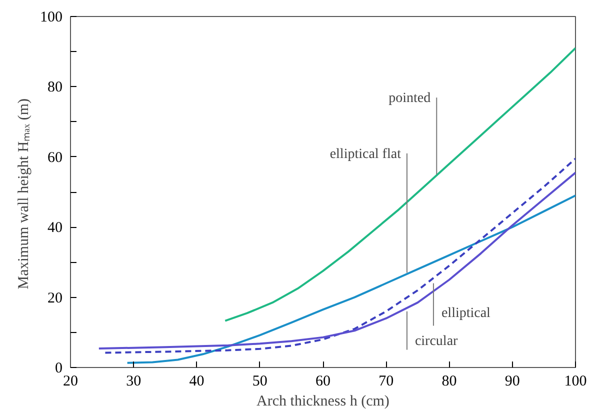  Describe the element at coordinates (386, 382) in the screenshot. I see `x-tick-label: 70` at that location.